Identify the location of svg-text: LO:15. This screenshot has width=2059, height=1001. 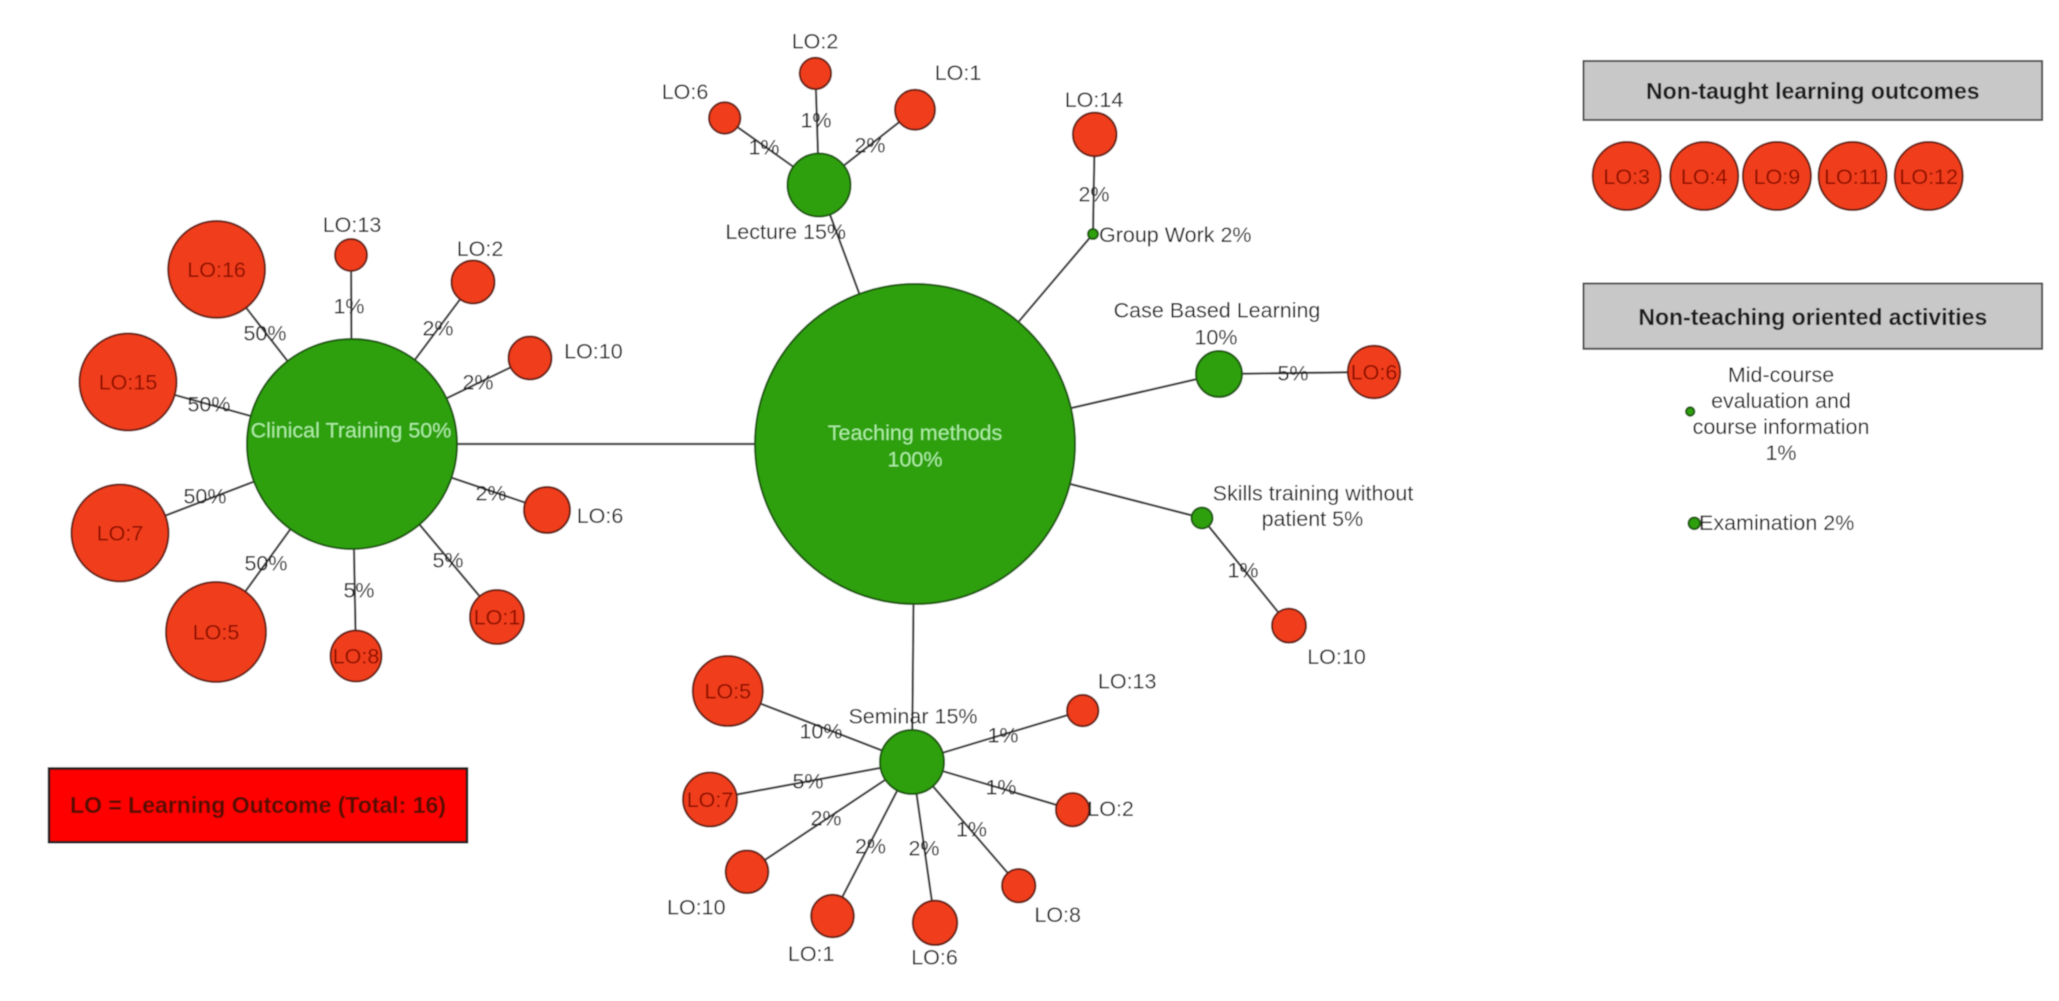
(128, 383).